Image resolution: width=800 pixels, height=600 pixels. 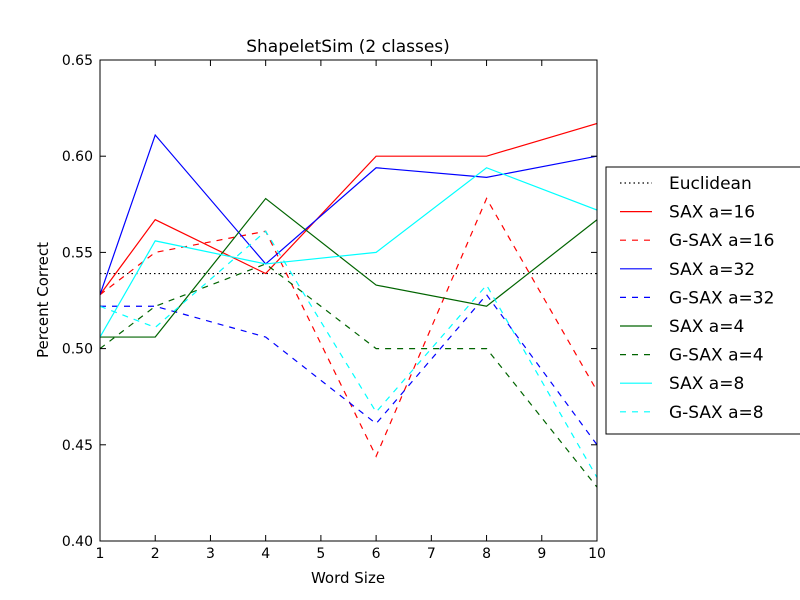 What do you see at coordinates (721, 298) in the screenshot?
I see `legend-label-4: G-SAX a=32` at bounding box center [721, 298].